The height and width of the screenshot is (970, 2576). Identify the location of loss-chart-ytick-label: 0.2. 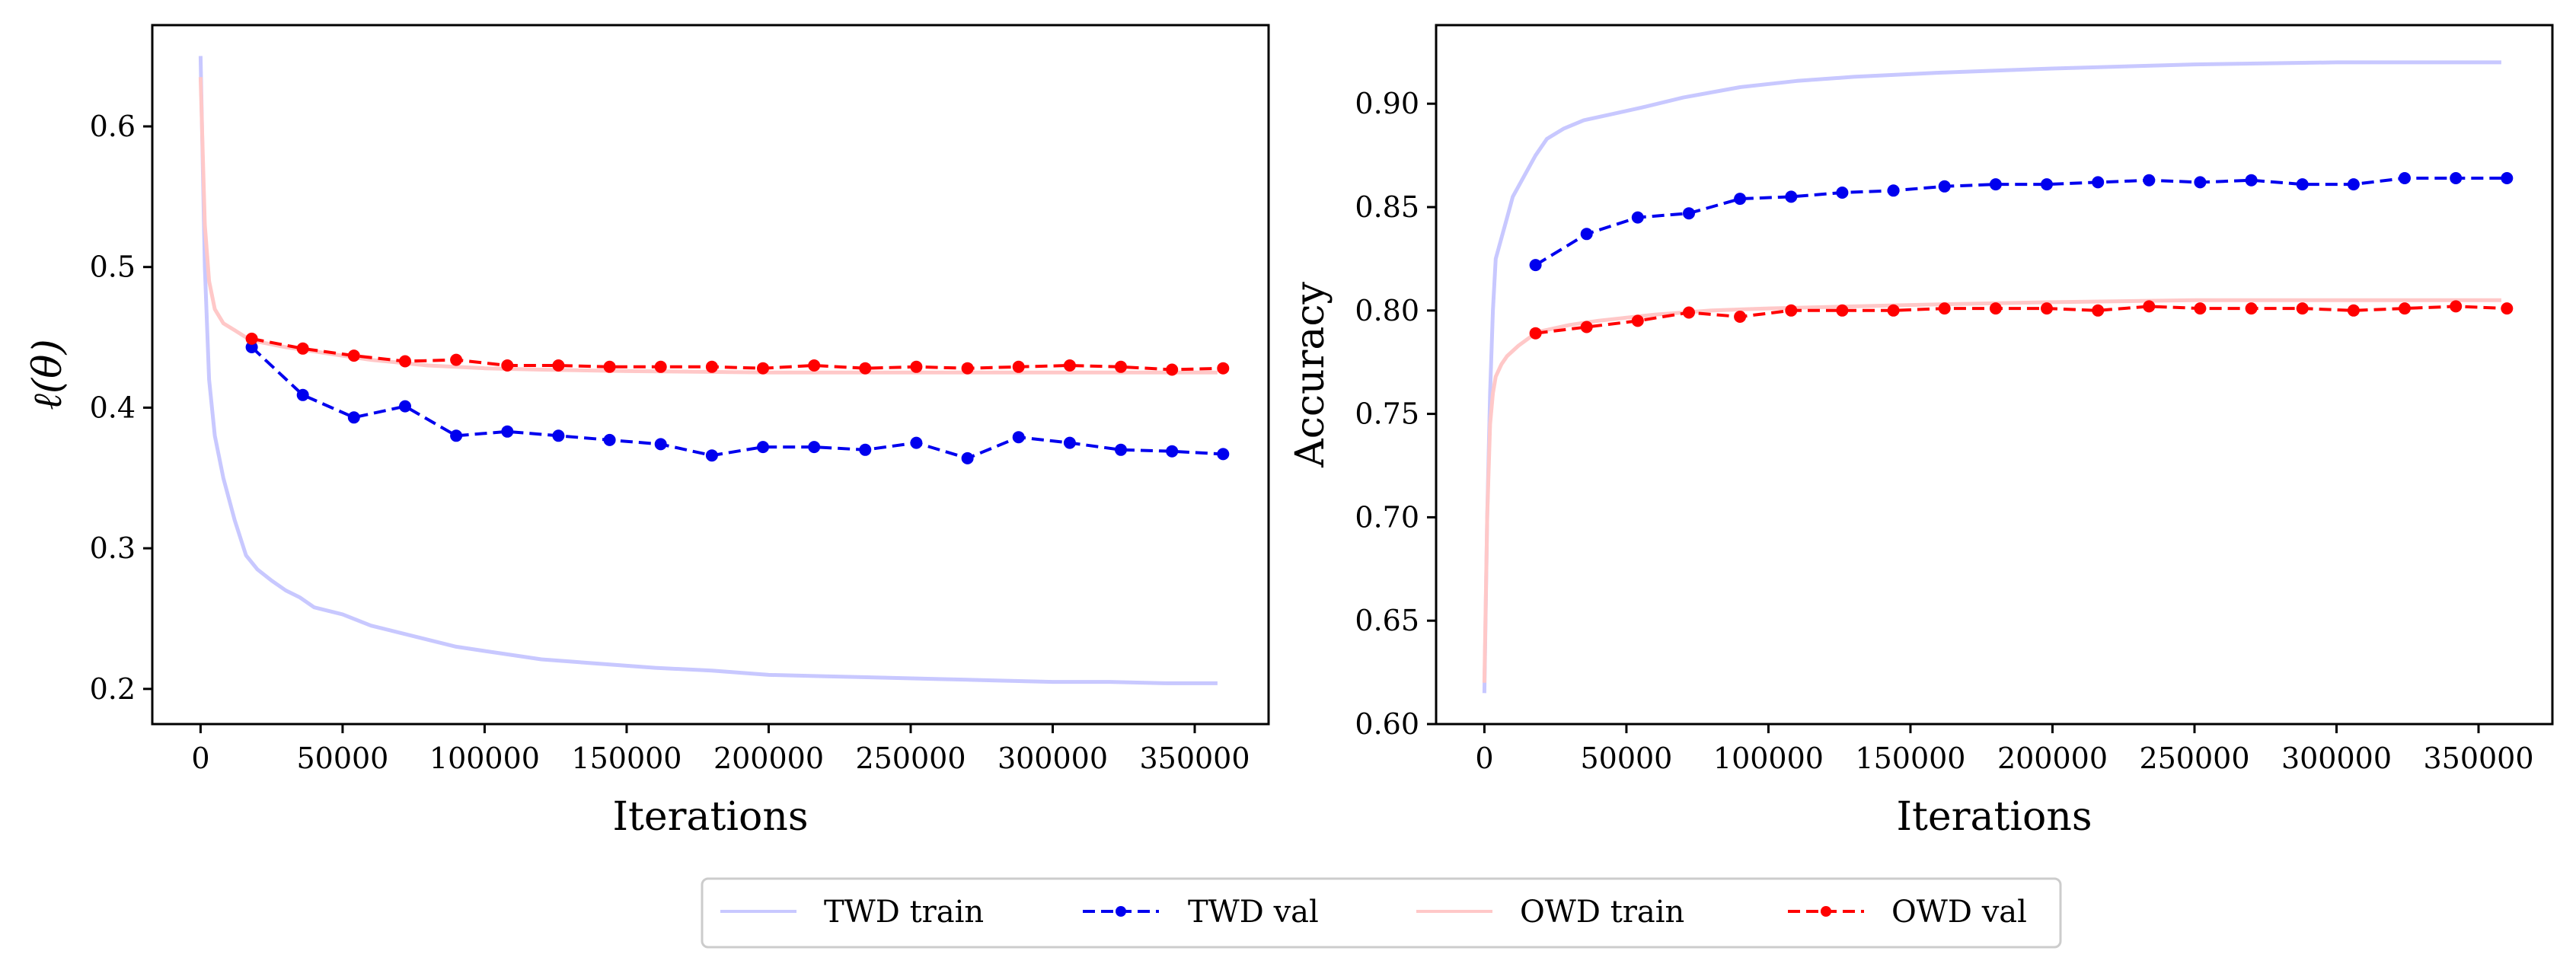
(113, 689).